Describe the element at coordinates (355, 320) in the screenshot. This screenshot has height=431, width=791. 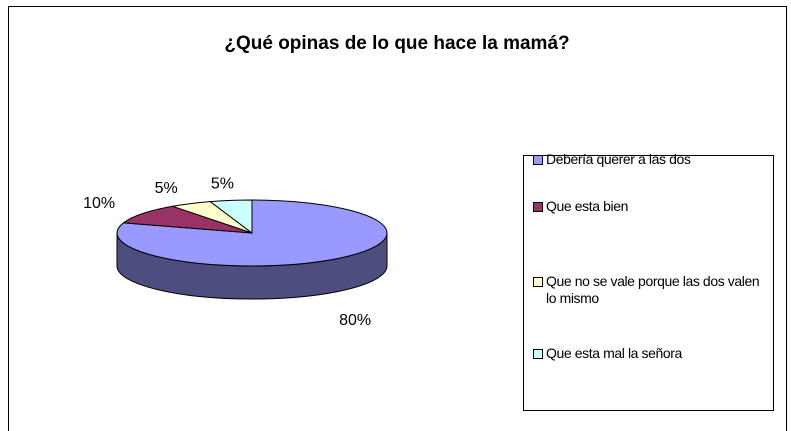
I see `data-label: 80%` at that location.